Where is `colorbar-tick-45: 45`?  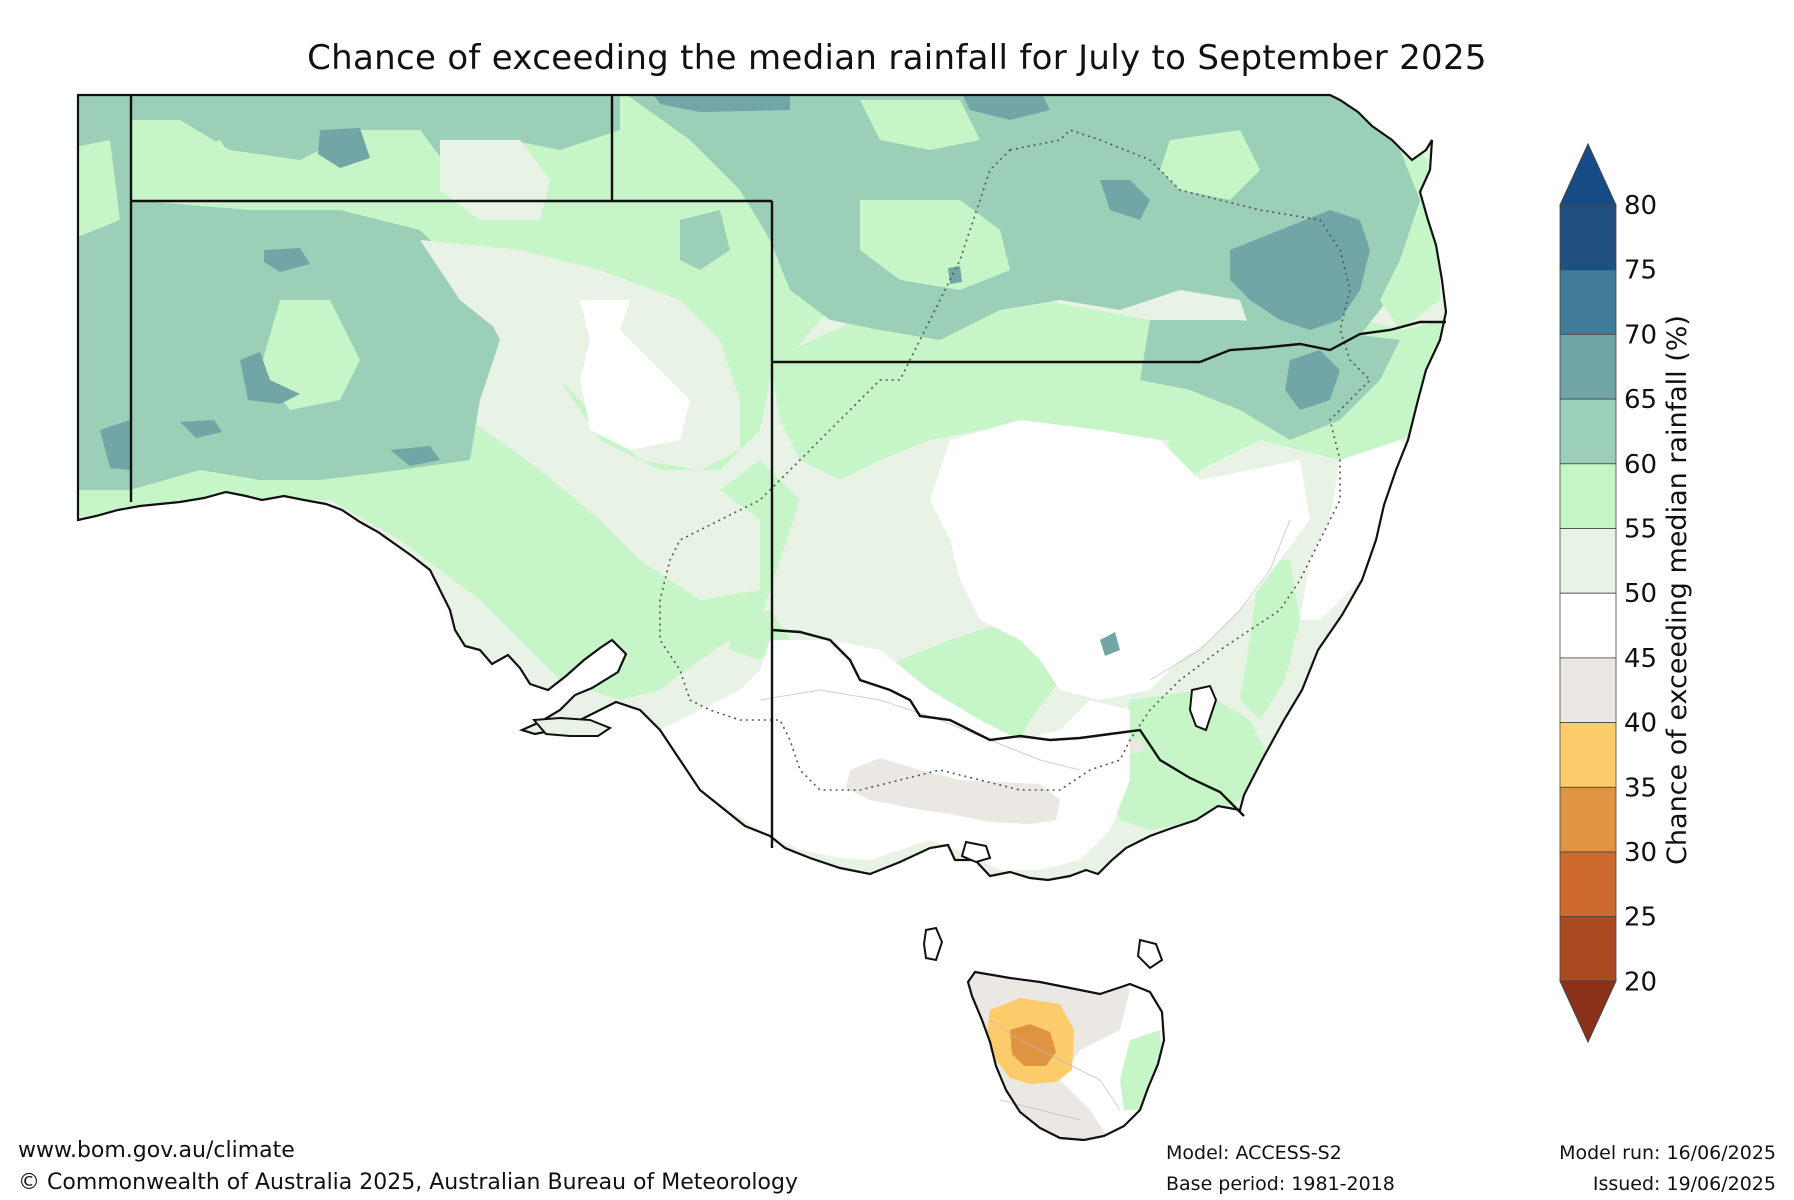
colorbar-tick-45: 45 is located at coordinates (1640, 659).